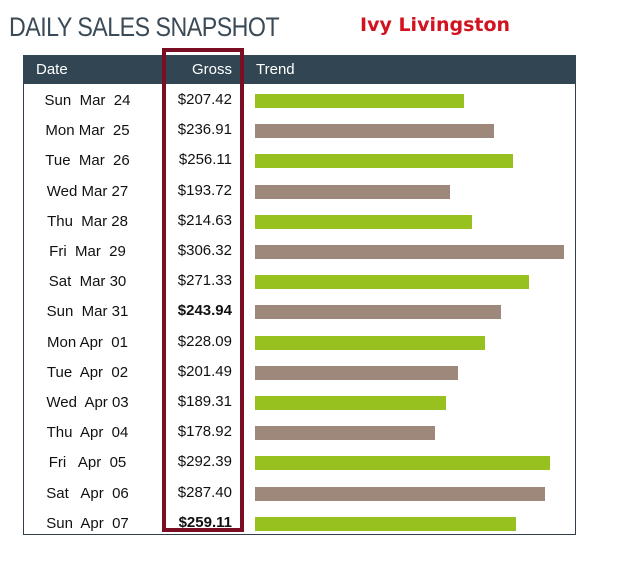  What do you see at coordinates (204, 220) in the screenshot?
I see `gross-cell: $214.63` at bounding box center [204, 220].